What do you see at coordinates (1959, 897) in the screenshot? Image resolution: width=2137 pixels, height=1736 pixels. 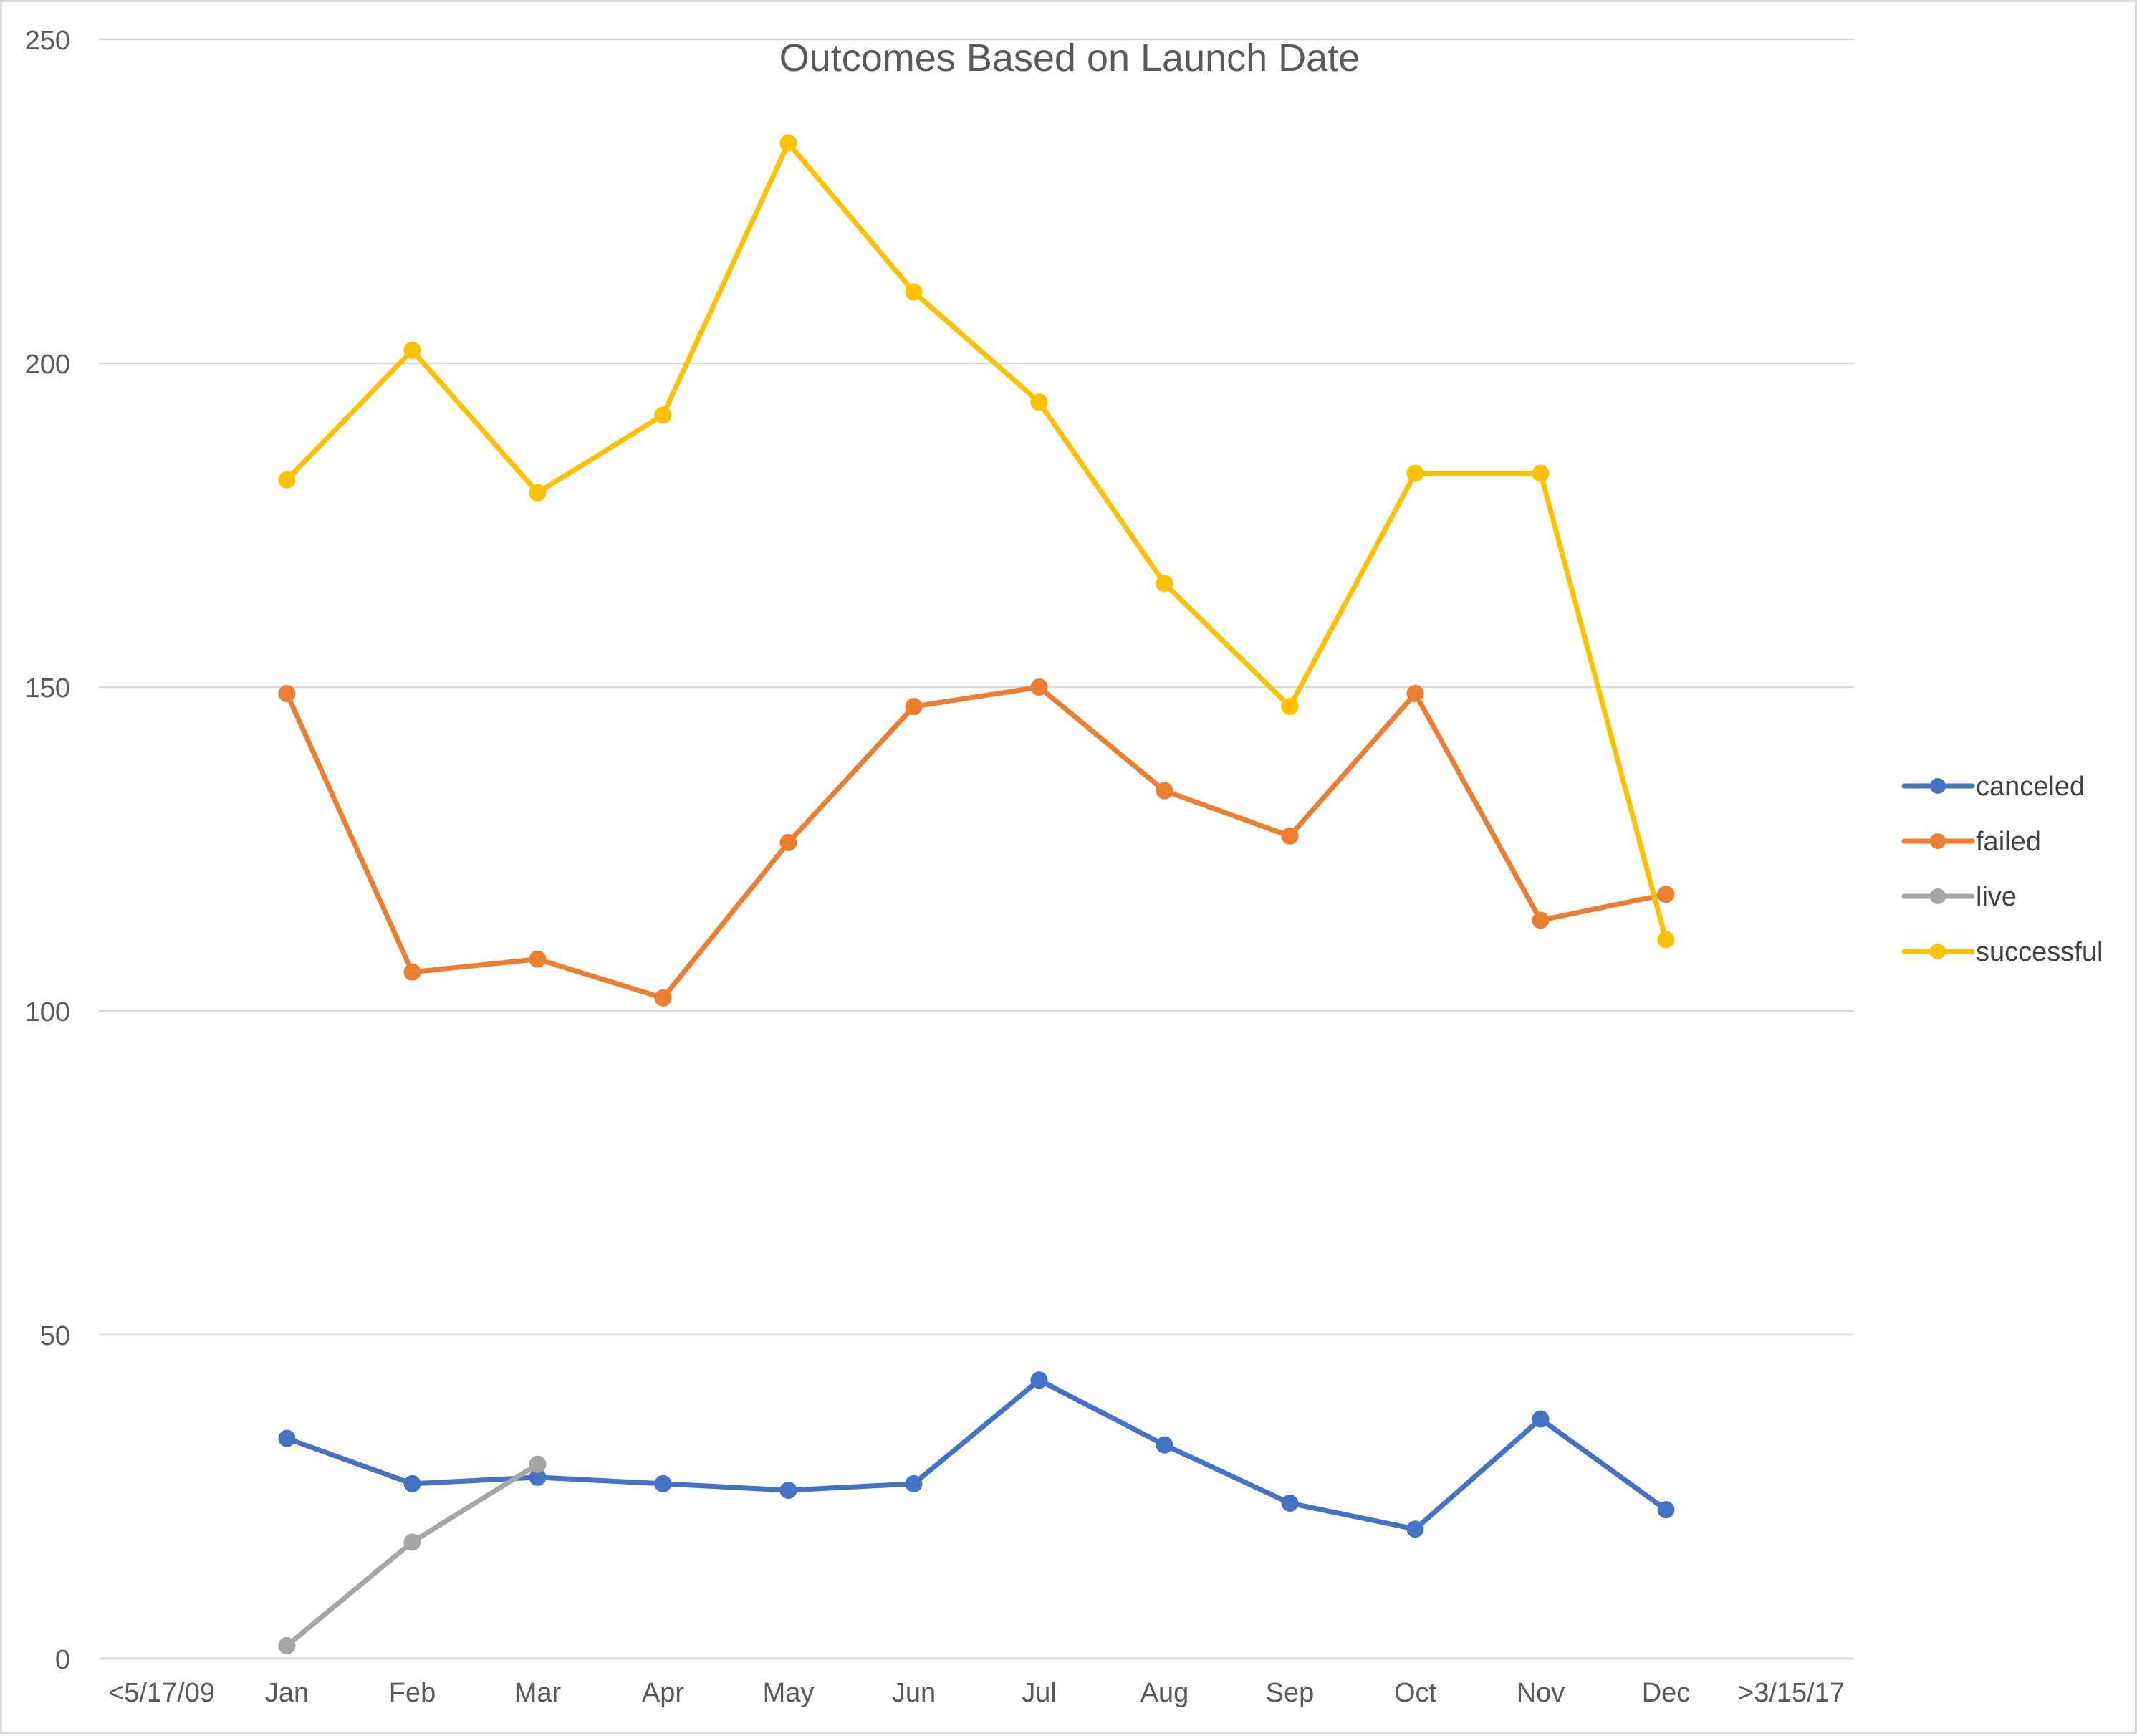 I see `legend-item-live: live` at bounding box center [1959, 897].